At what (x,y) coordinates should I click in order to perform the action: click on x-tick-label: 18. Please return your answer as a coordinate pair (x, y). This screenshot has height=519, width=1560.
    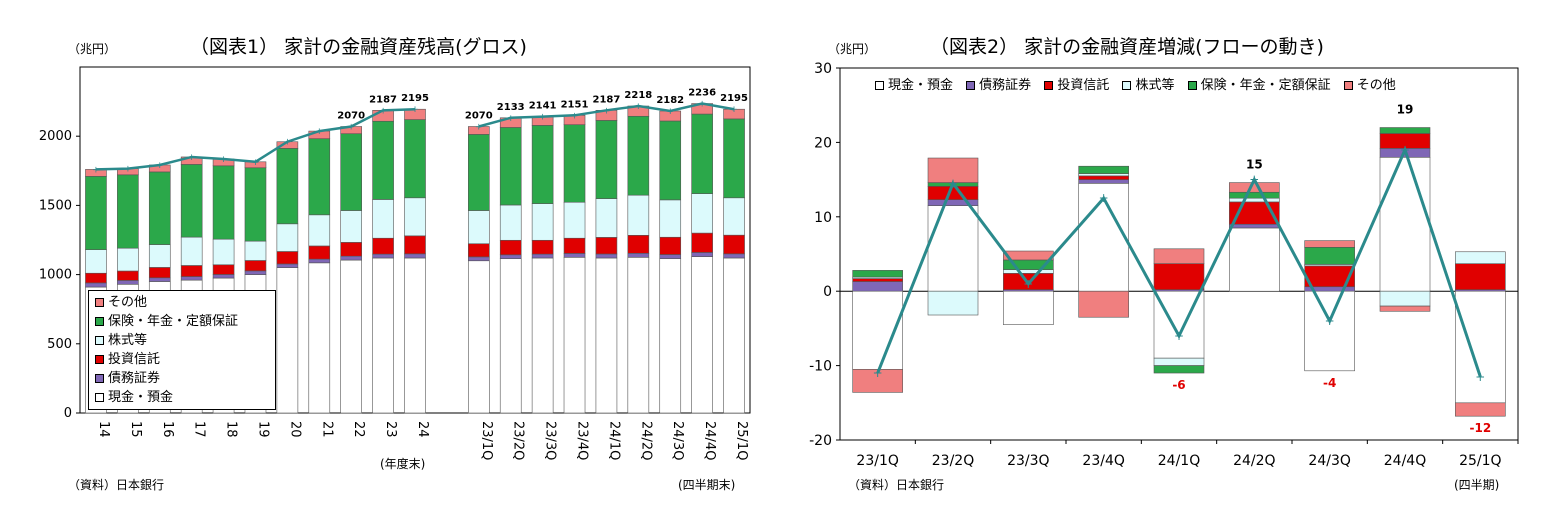
    Looking at the image, I should click on (231, 429).